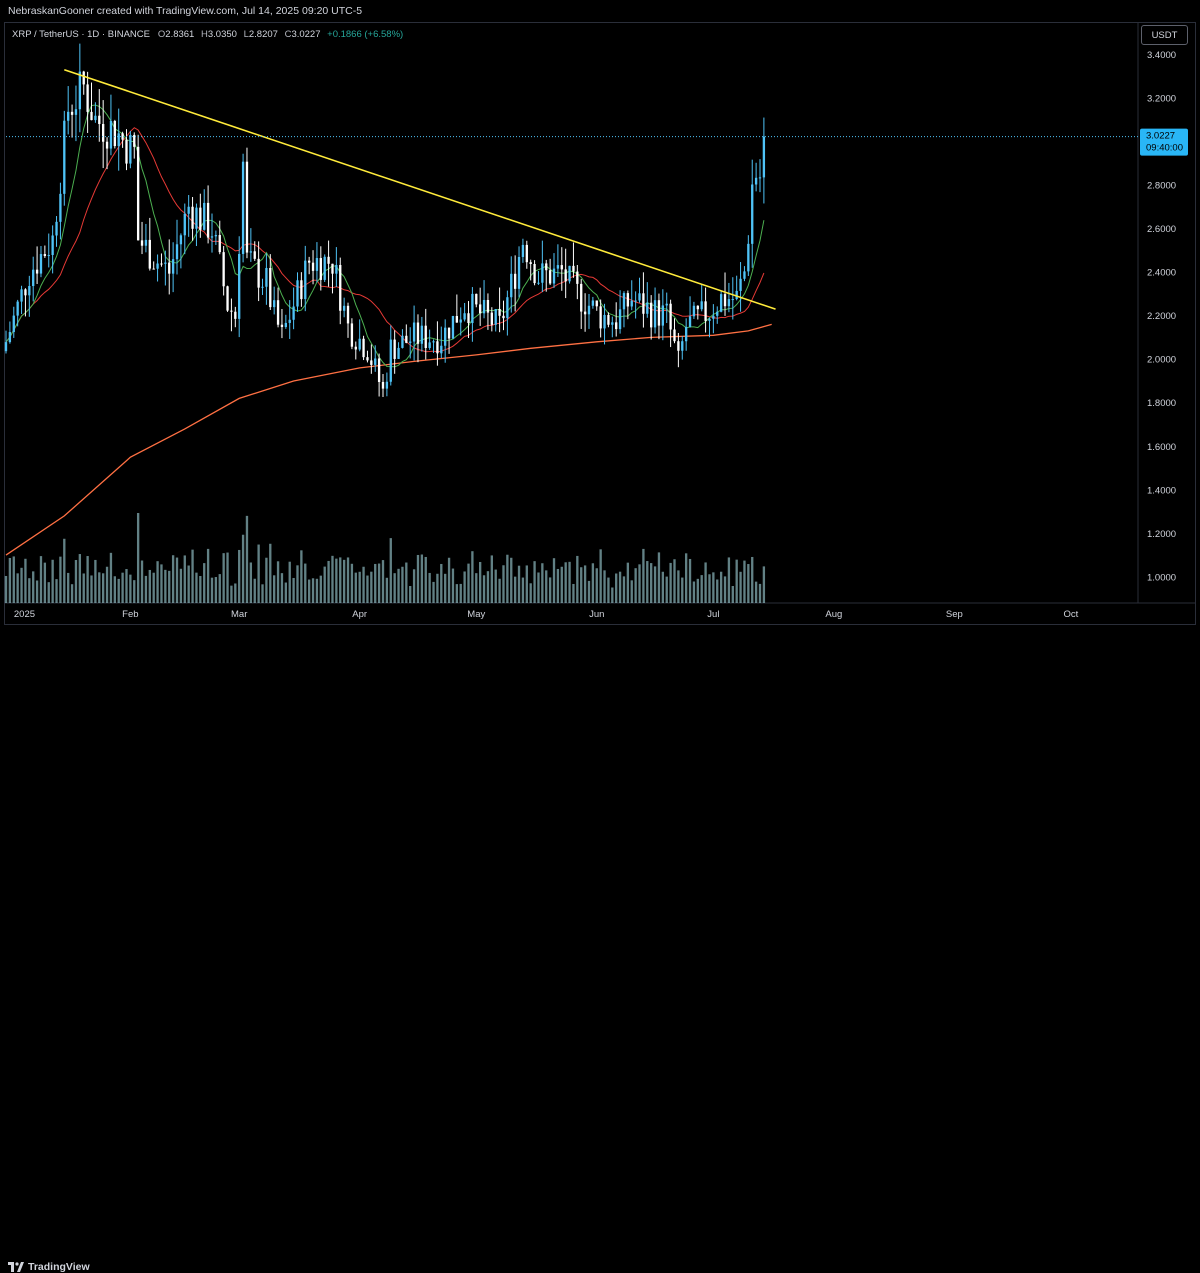 Image resolution: width=1200 pixels, height=1273 pixels. Describe the element at coordinates (1164, 35) in the screenshot. I see `currency-button: USDT` at that location.